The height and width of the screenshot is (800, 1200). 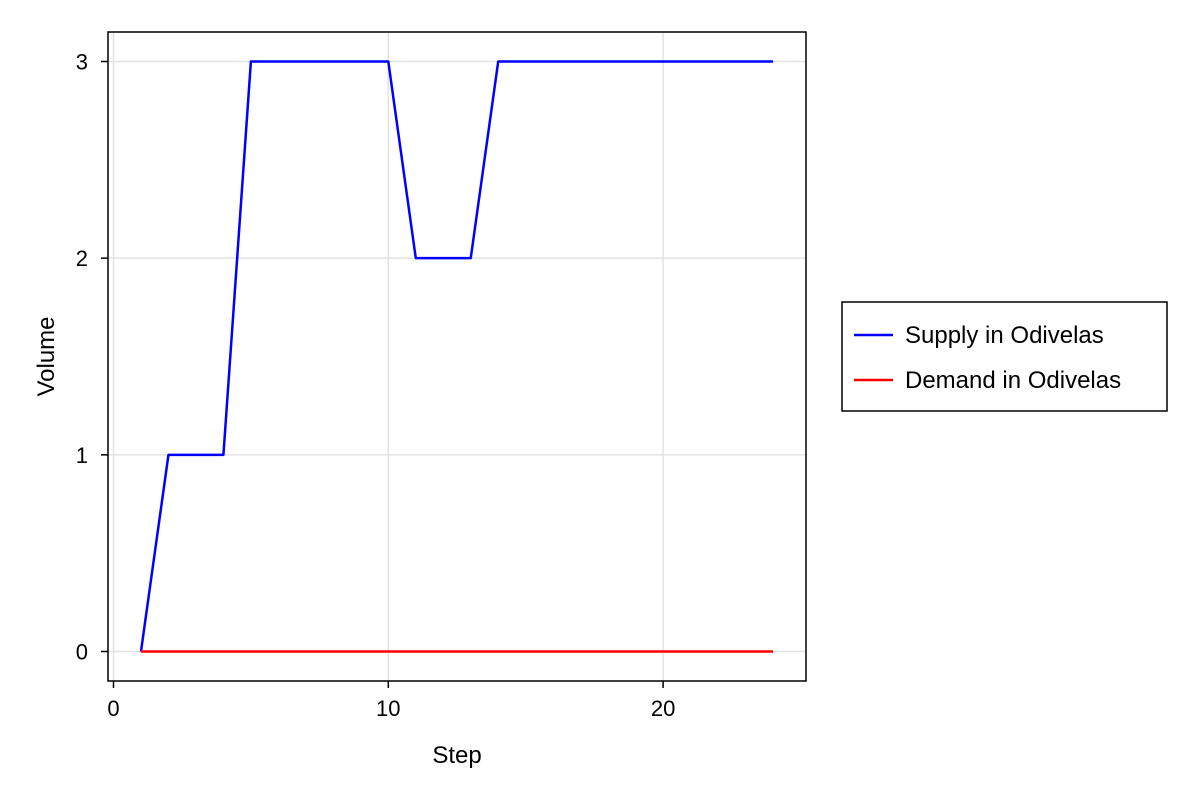 I want to click on legend-label: Supply in Odivelas, so click(x=1004, y=335).